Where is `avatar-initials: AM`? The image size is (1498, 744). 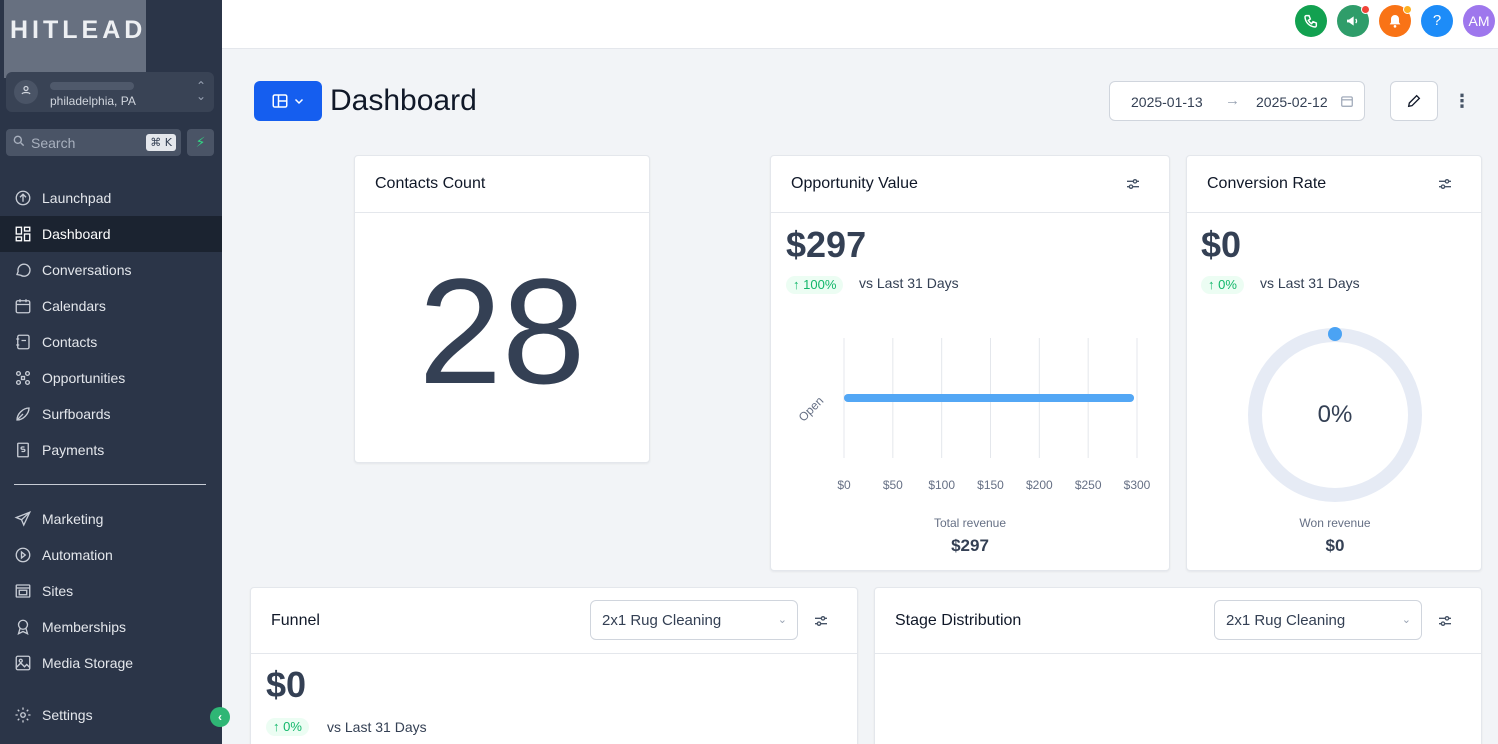 avatar-initials: AM is located at coordinates (1479, 21).